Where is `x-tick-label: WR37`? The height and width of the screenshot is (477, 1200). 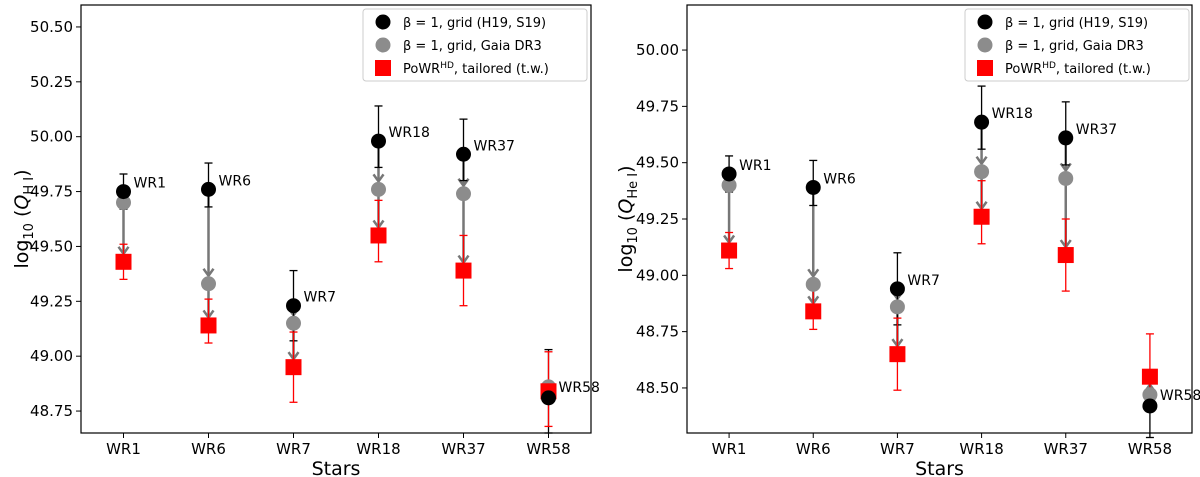
x-tick-label: WR37 is located at coordinates (1066, 449).